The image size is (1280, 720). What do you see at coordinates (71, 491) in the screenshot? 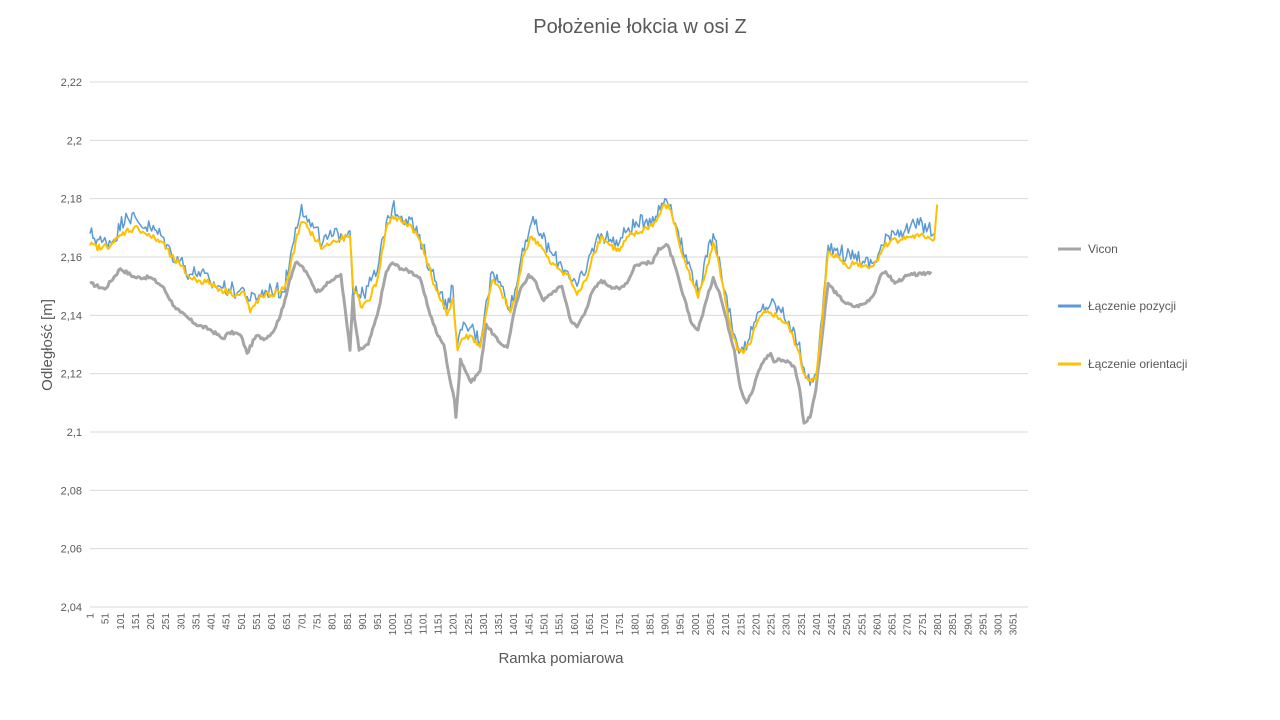
I see `y-tick-label: 2,08` at bounding box center [71, 491].